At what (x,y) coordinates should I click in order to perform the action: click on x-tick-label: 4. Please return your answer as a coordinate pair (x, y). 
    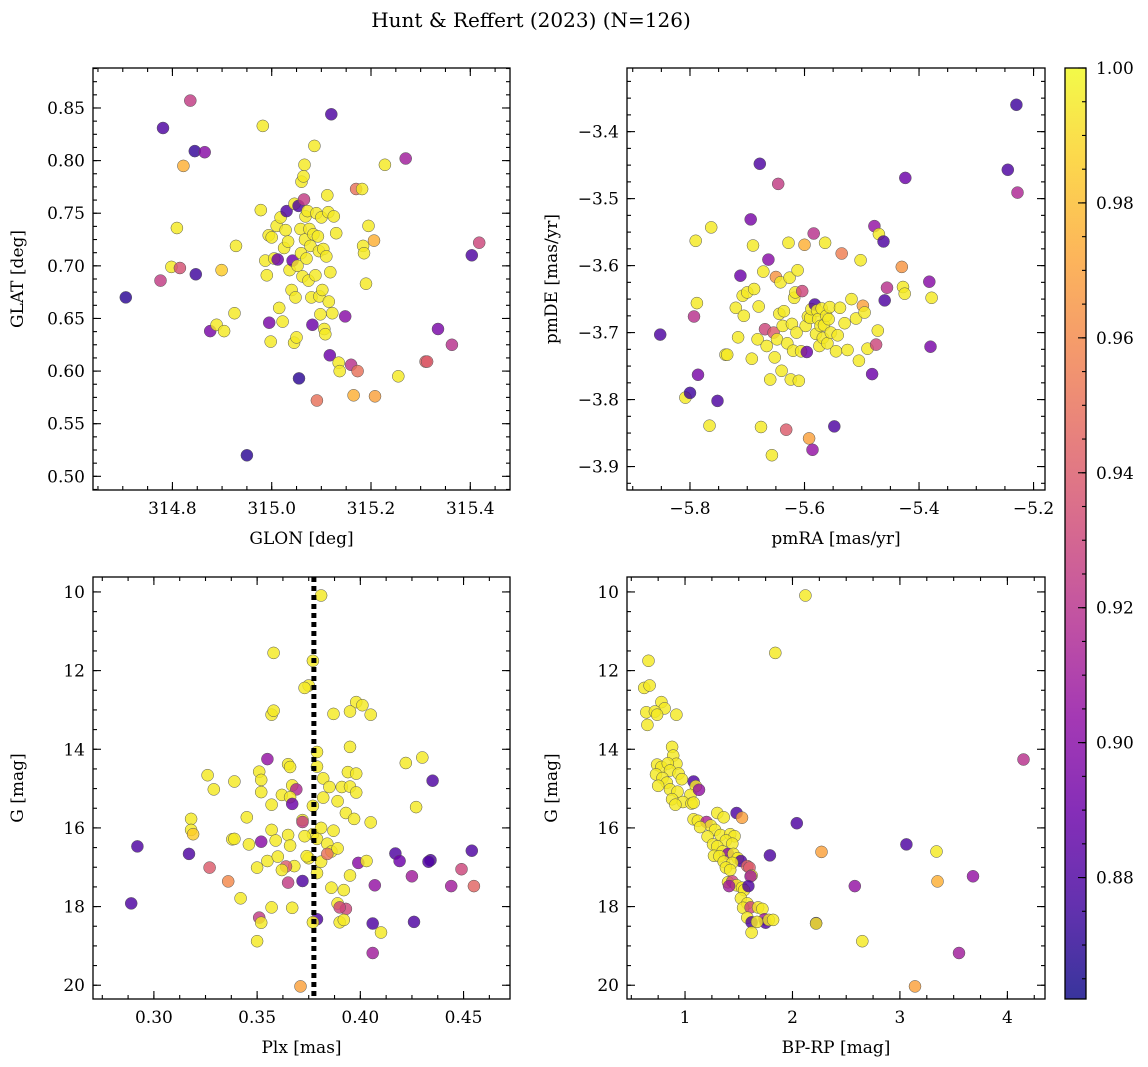
    Looking at the image, I should click on (1007, 1018).